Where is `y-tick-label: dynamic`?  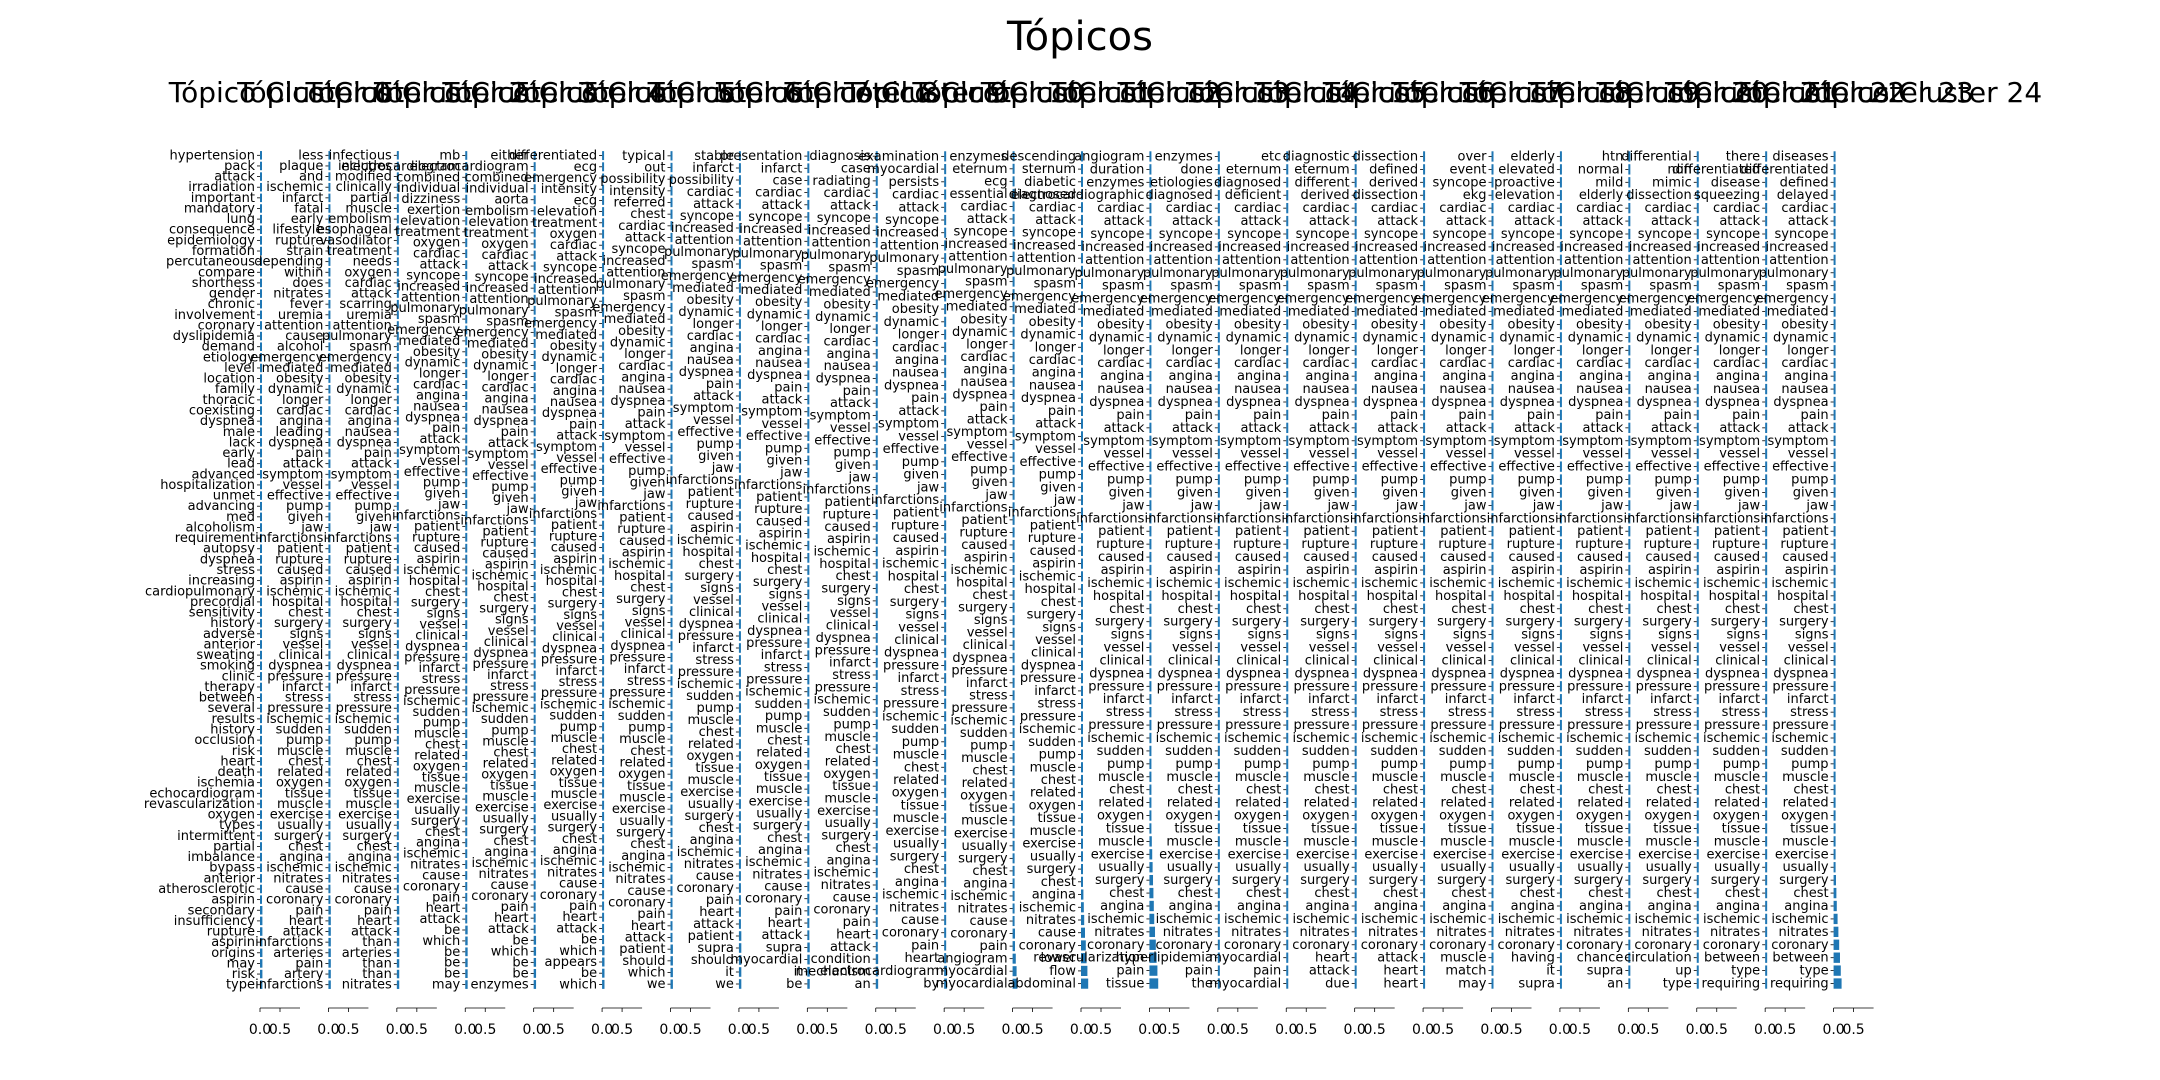
y-tick-label: dynamic is located at coordinates (501, 366).